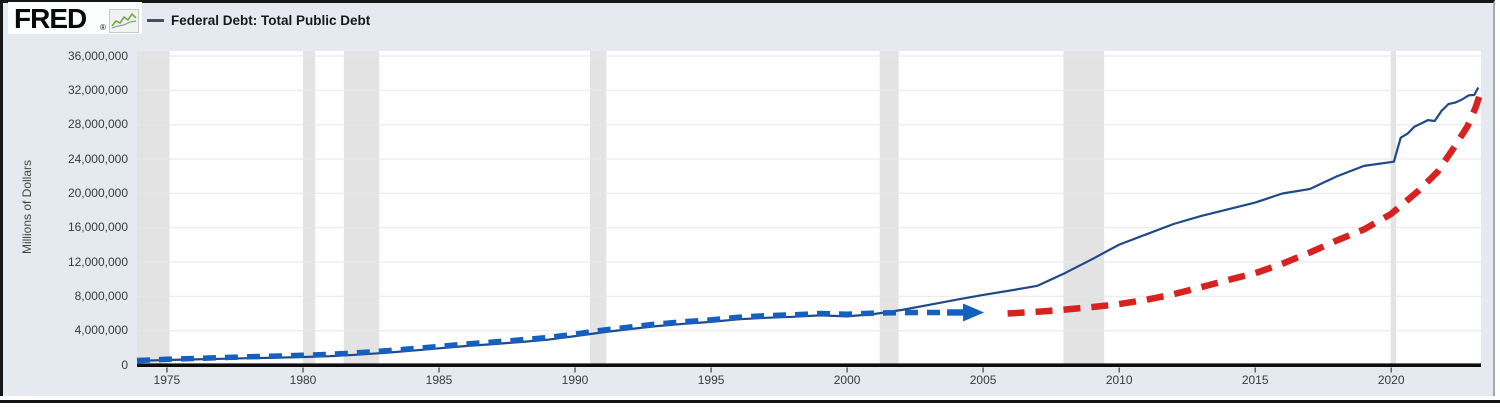 The height and width of the screenshot is (407, 1500). I want to click on y-tick-label: 12,000,000, so click(97, 261).